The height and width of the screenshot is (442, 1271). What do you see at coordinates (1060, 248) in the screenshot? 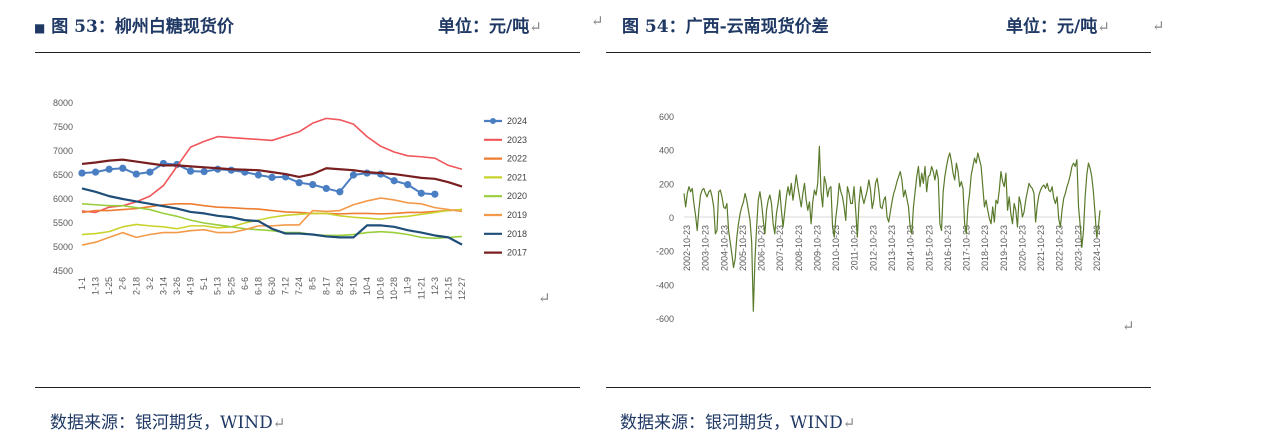
I see `x-tick-label: 2022-10-23` at bounding box center [1060, 248].